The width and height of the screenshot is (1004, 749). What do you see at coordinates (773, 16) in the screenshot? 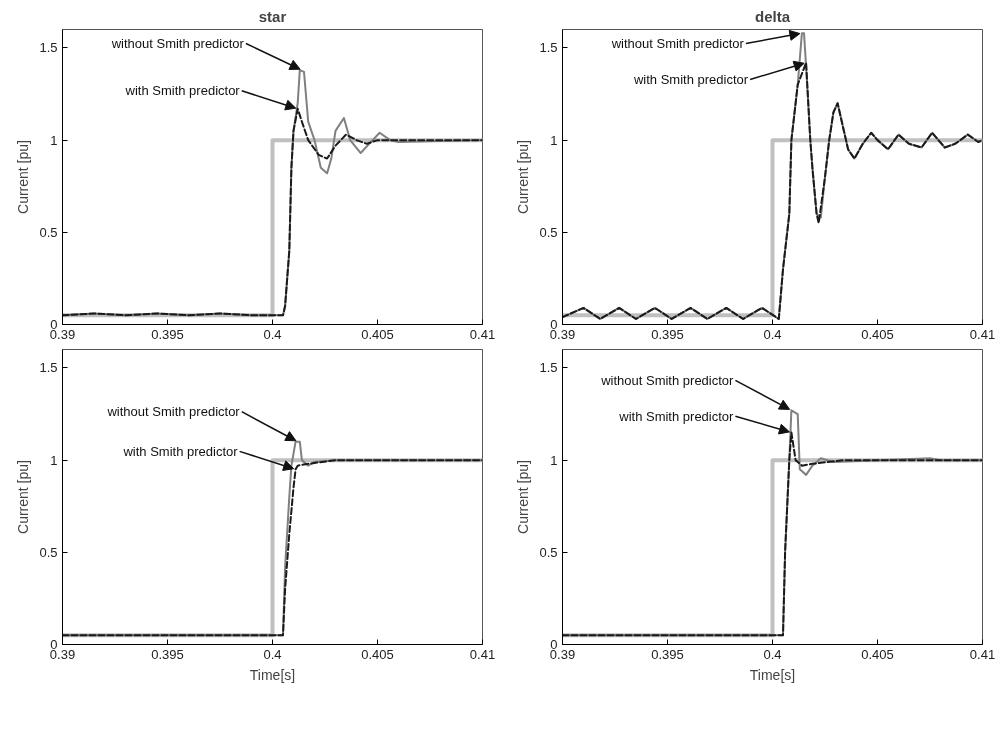
I see `chart-title: delta` at bounding box center [773, 16].